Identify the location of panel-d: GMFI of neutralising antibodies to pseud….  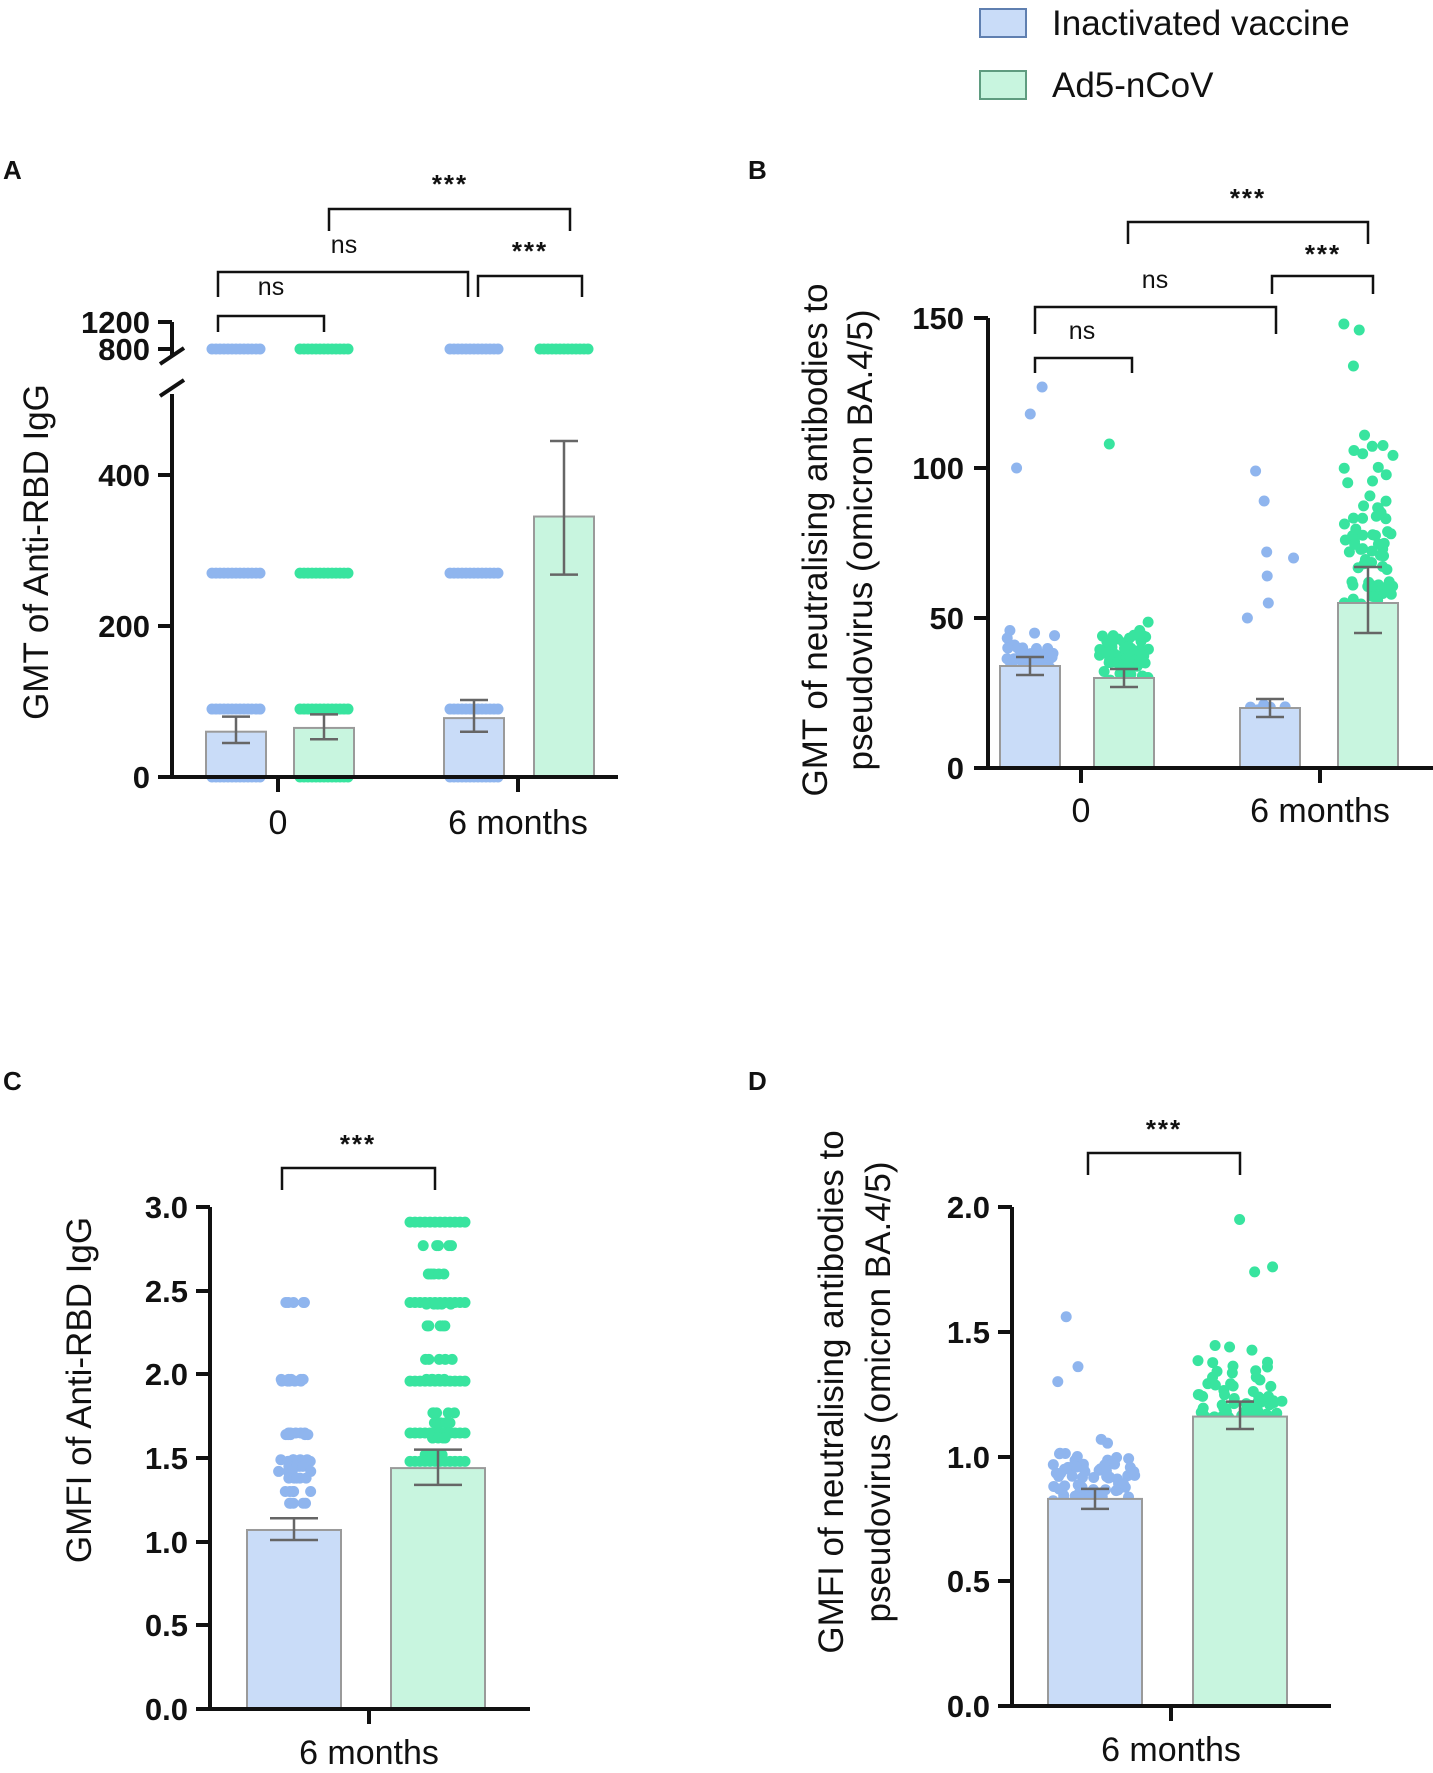
(1071, 1441).